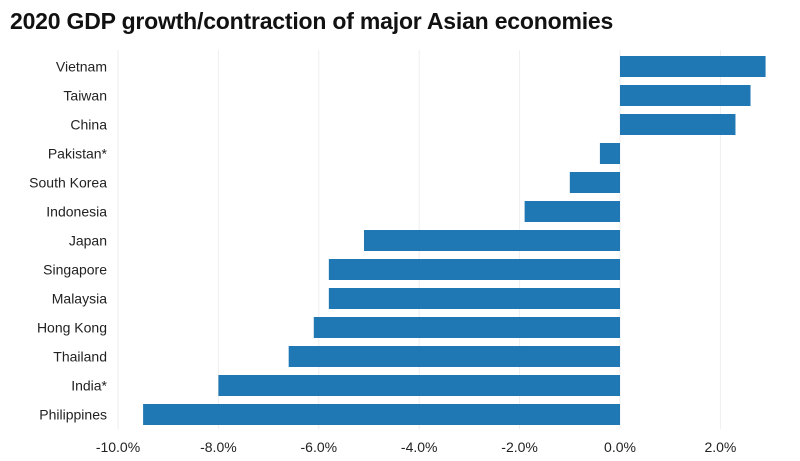 This screenshot has height=461, width=800. What do you see at coordinates (88, 125) in the screenshot?
I see `category-label: China` at bounding box center [88, 125].